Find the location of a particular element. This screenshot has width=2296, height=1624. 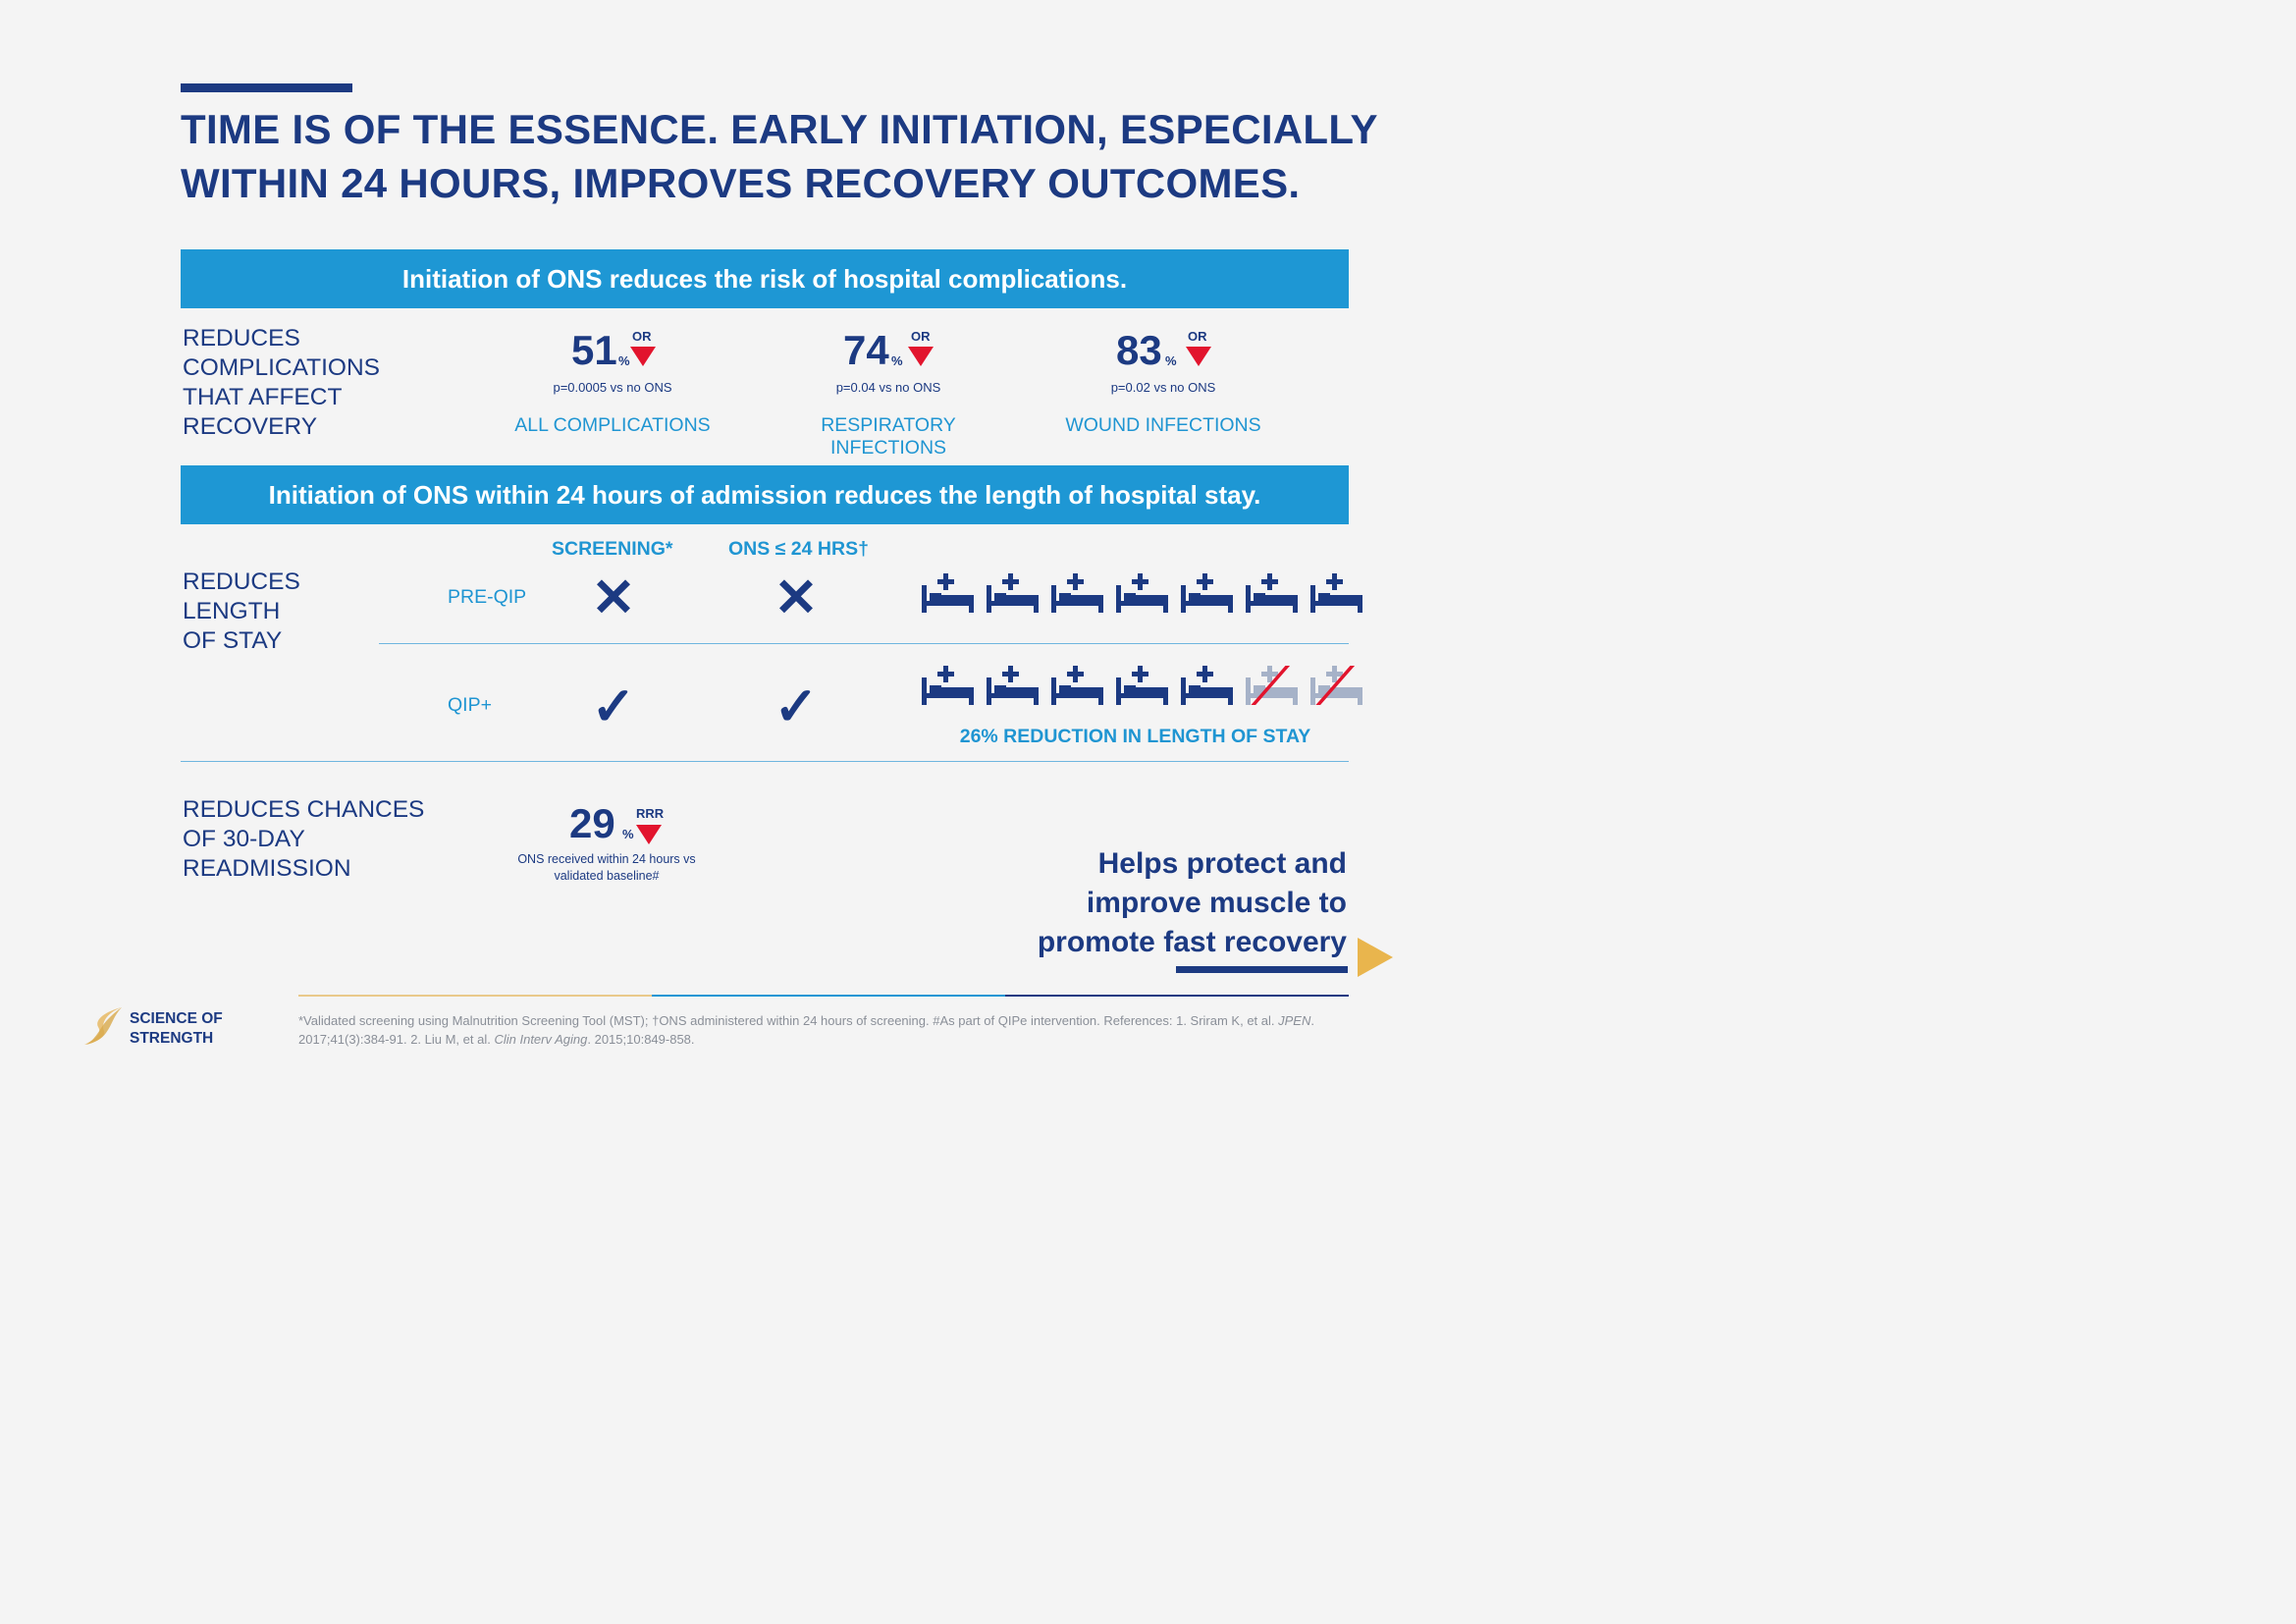

stat-p-value: p=0.04 vs no ONS is located at coordinates (888, 387).